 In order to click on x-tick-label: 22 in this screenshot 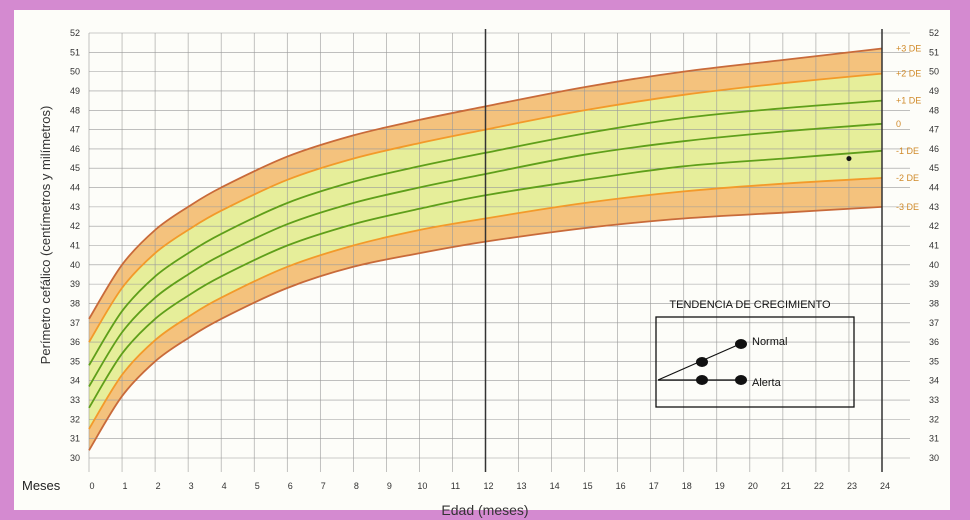, I will do `click(819, 486)`.